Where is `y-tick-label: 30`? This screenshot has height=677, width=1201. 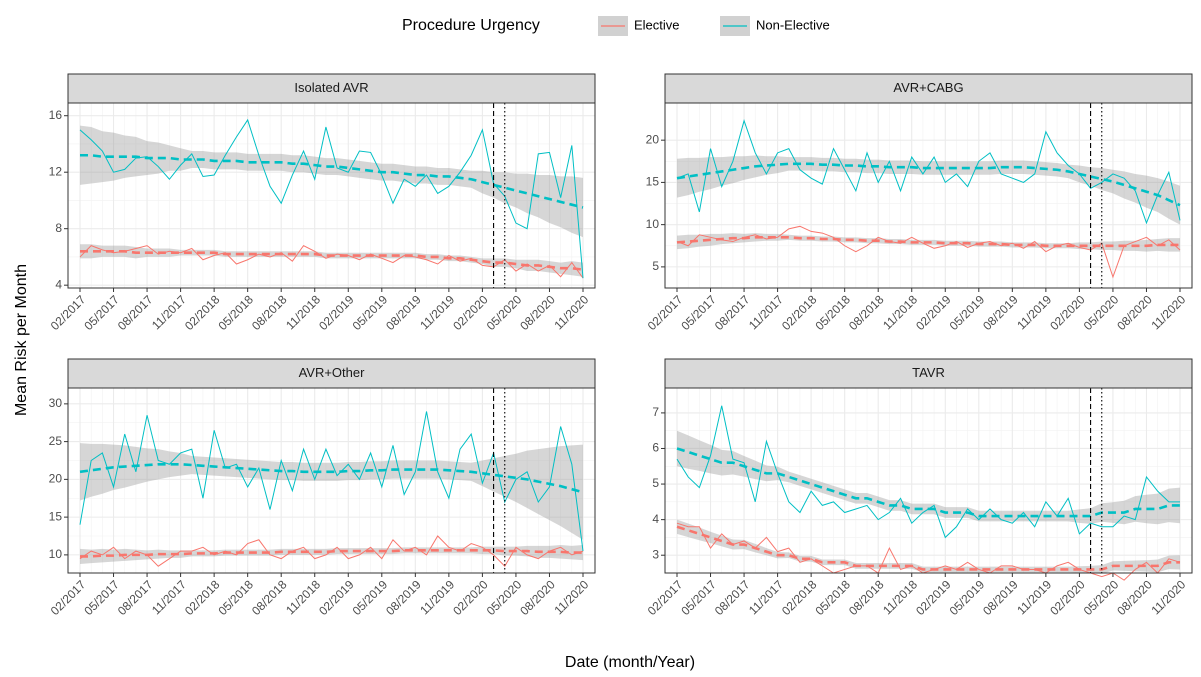
y-tick-label: 30 is located at coordinates (56, 403).